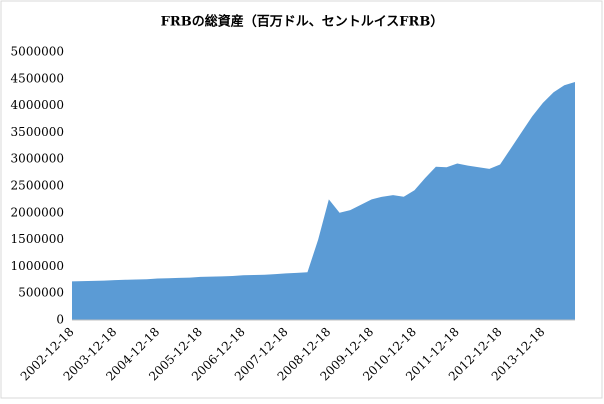 The image size is (604, 404). I want to click on y-tick-label: 3500000, so click(37, 132).